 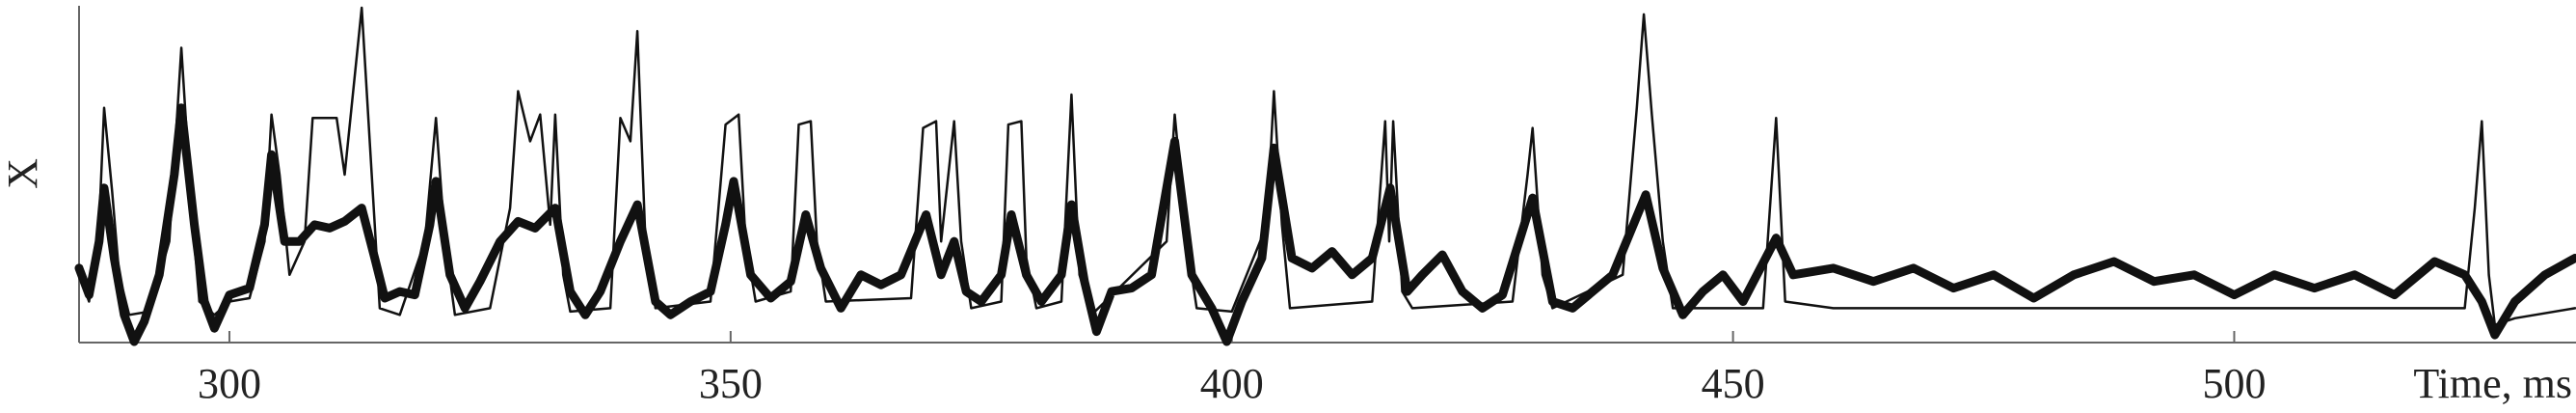 I want to click on x-label-backdrop, so click(x=2464, y=389).